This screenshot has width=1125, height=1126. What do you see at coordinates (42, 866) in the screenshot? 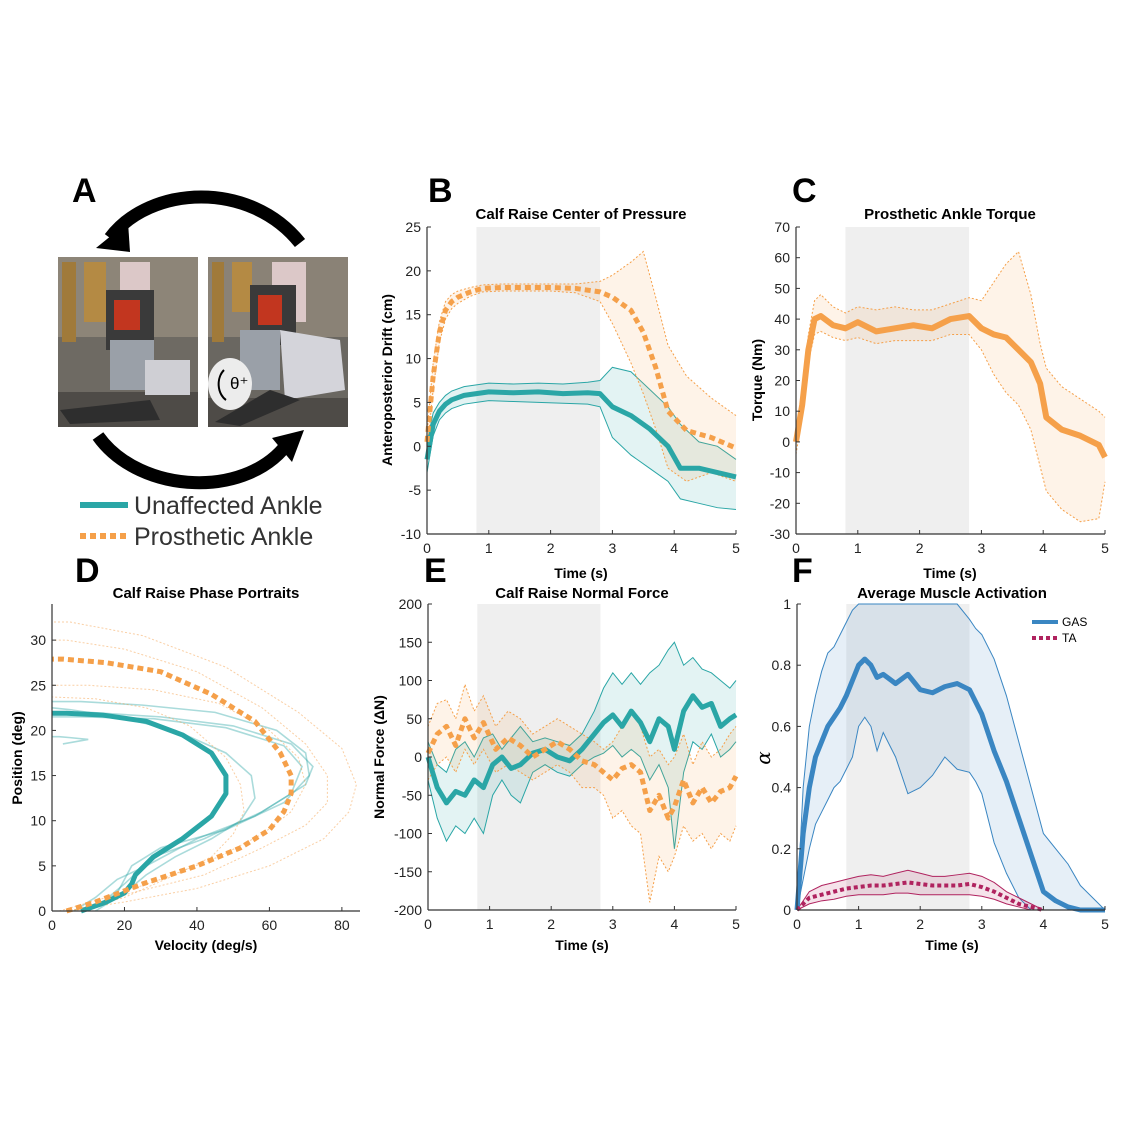
I see `y-tick-label-d-1: 5` at bounding box center [42, 866].